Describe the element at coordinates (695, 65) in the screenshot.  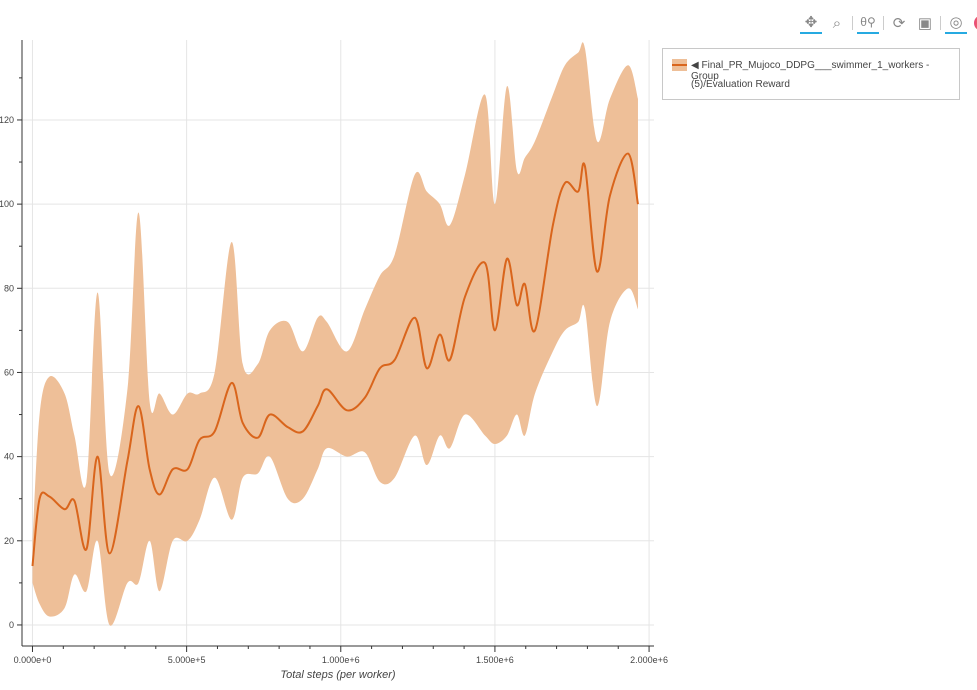
I see `legend-arrow-icon: ◀` at that location.